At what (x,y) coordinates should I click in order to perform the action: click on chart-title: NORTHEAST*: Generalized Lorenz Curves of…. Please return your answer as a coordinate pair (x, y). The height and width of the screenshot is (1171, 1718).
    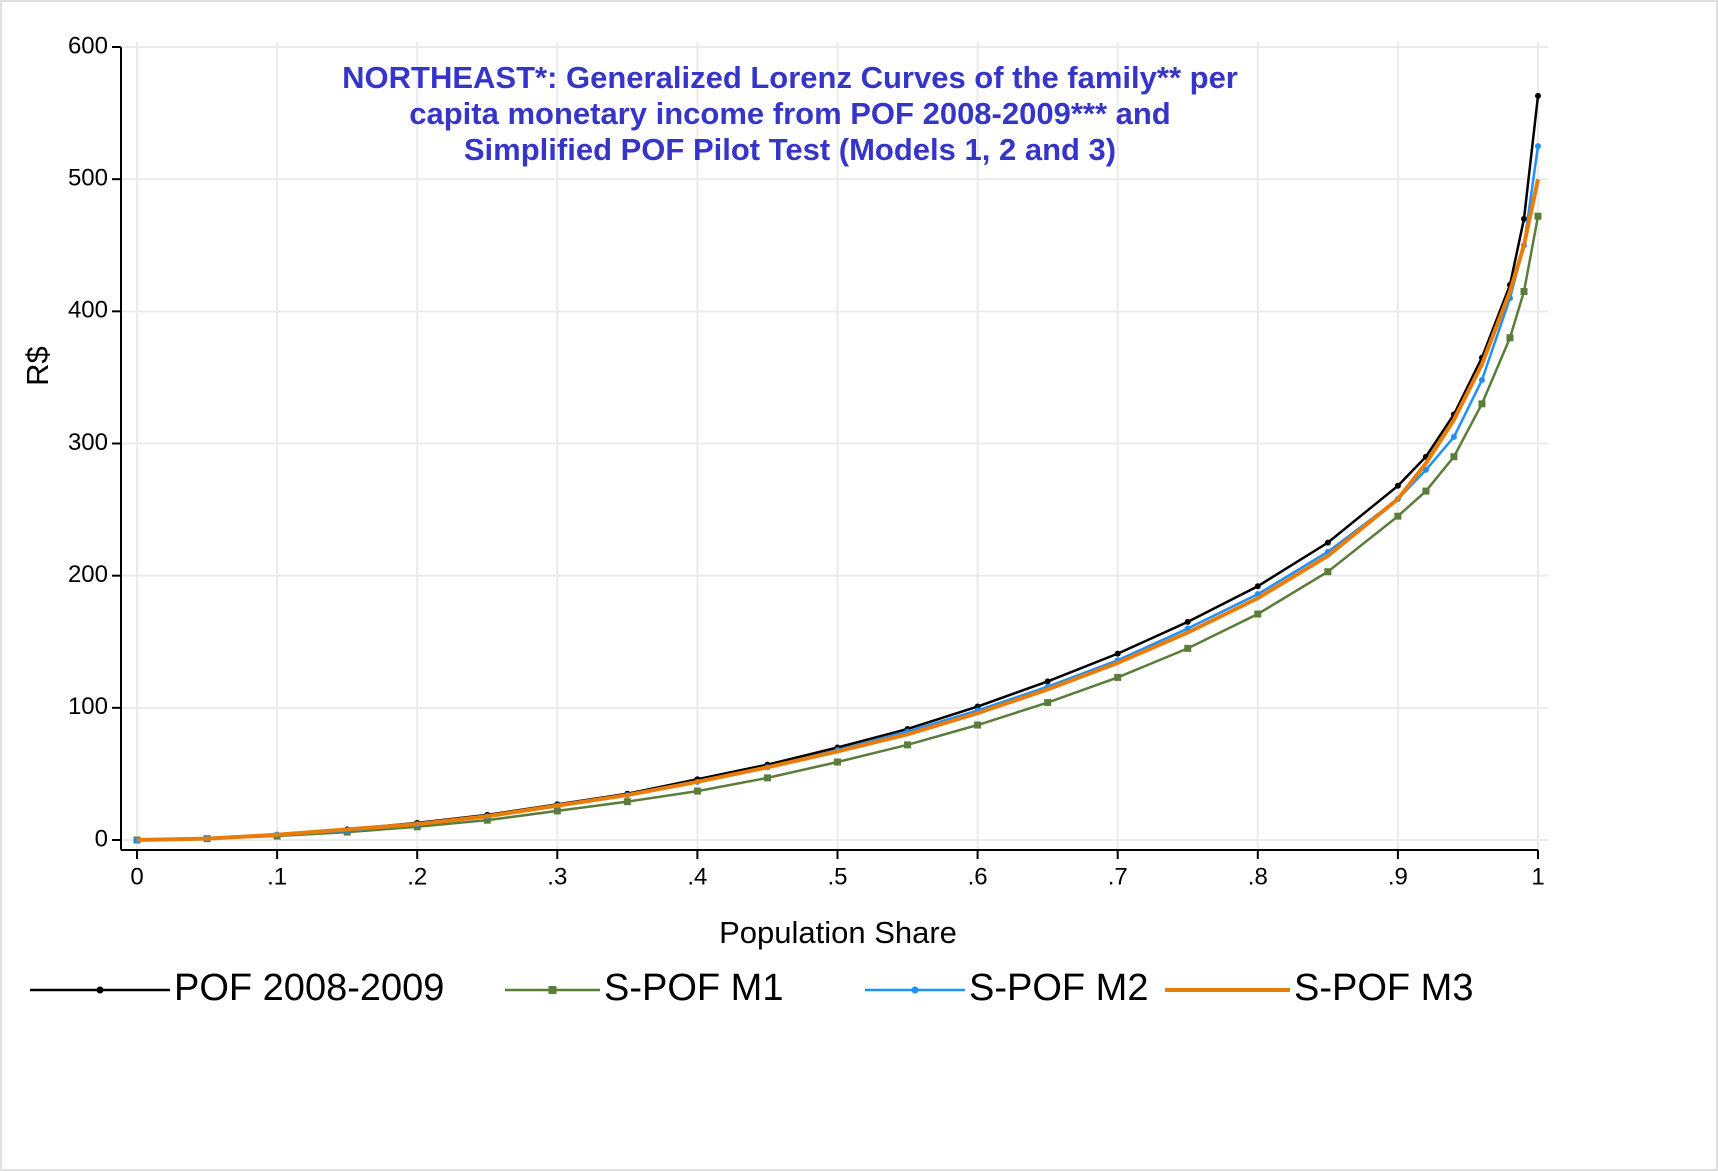
    Looking at the image, I should click on (790, 77).